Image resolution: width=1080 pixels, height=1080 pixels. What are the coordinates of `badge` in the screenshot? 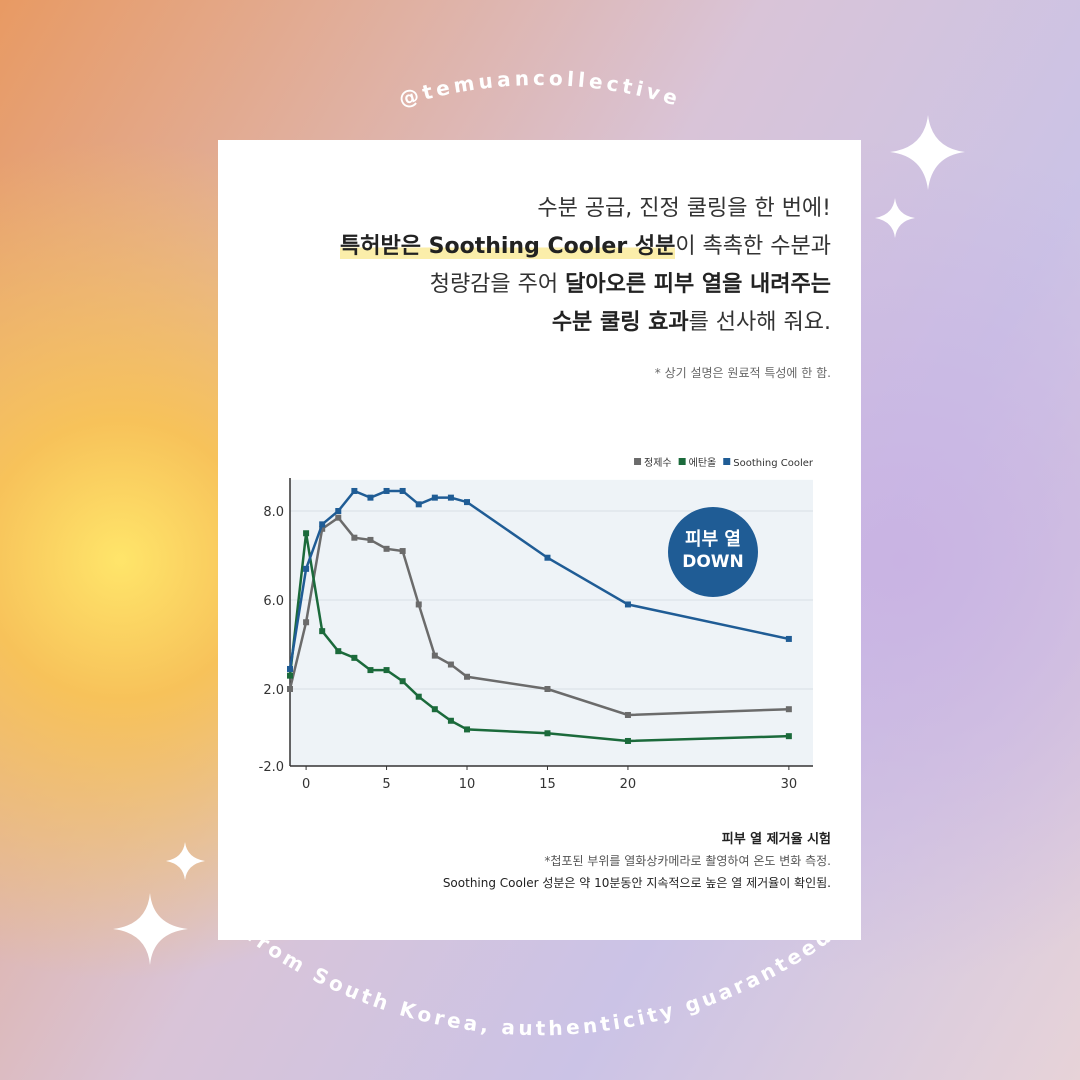 It's located at (713, 552).